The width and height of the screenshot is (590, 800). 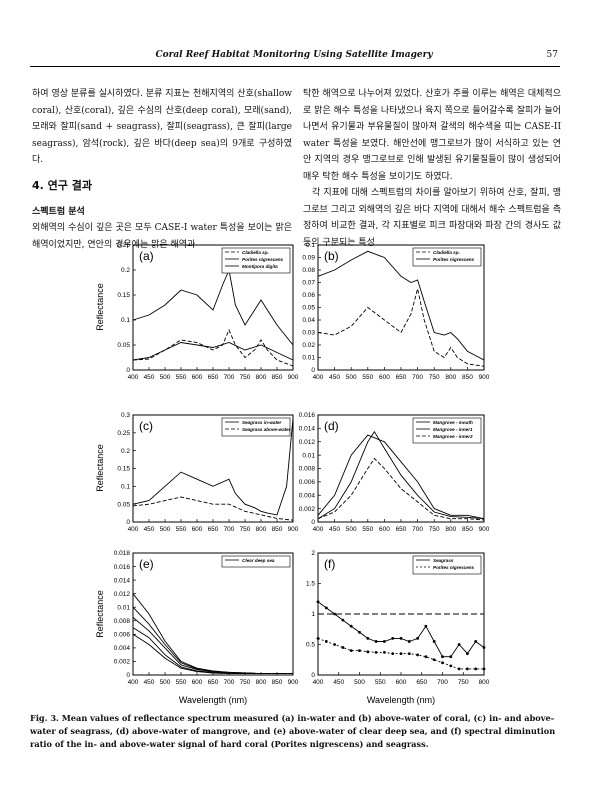 I want to click on legend-label: Seagrass in-water, so click(x=262, y=422).